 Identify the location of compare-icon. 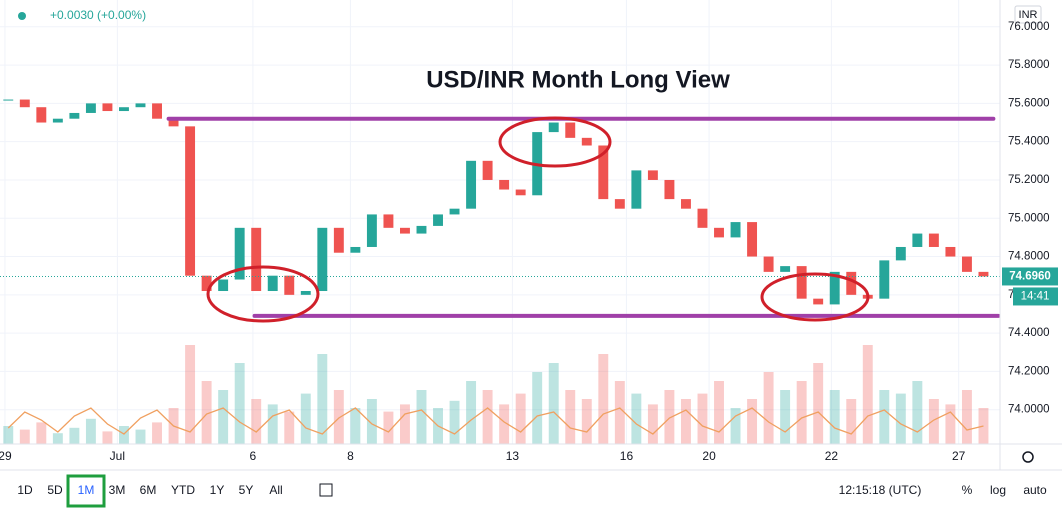
(326, 490).